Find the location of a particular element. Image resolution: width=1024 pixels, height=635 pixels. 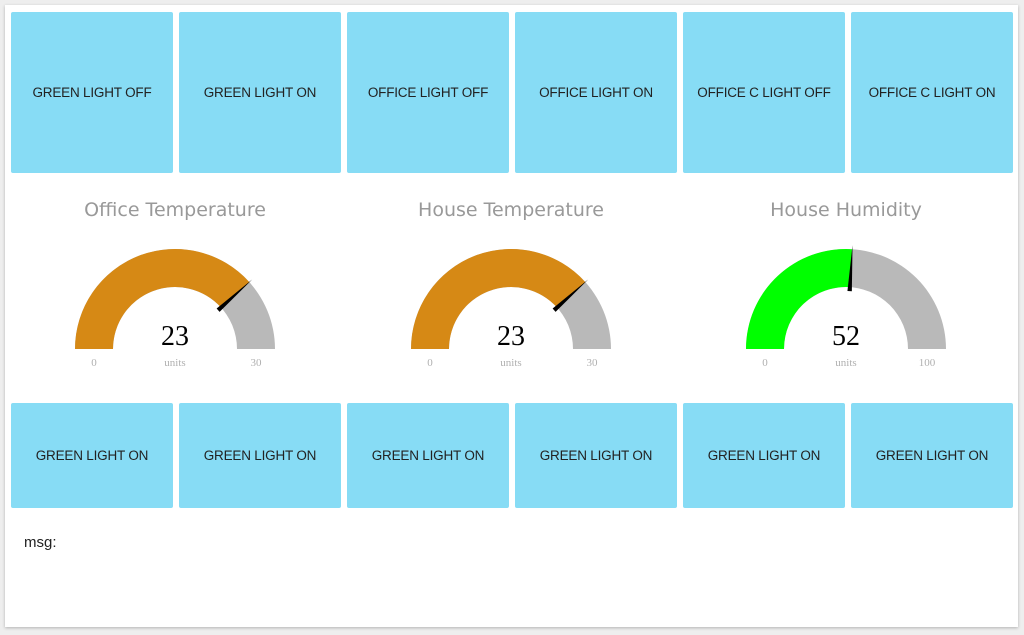

gauge-svg: 52 units 0 100 is located at coordinates (846, 307).